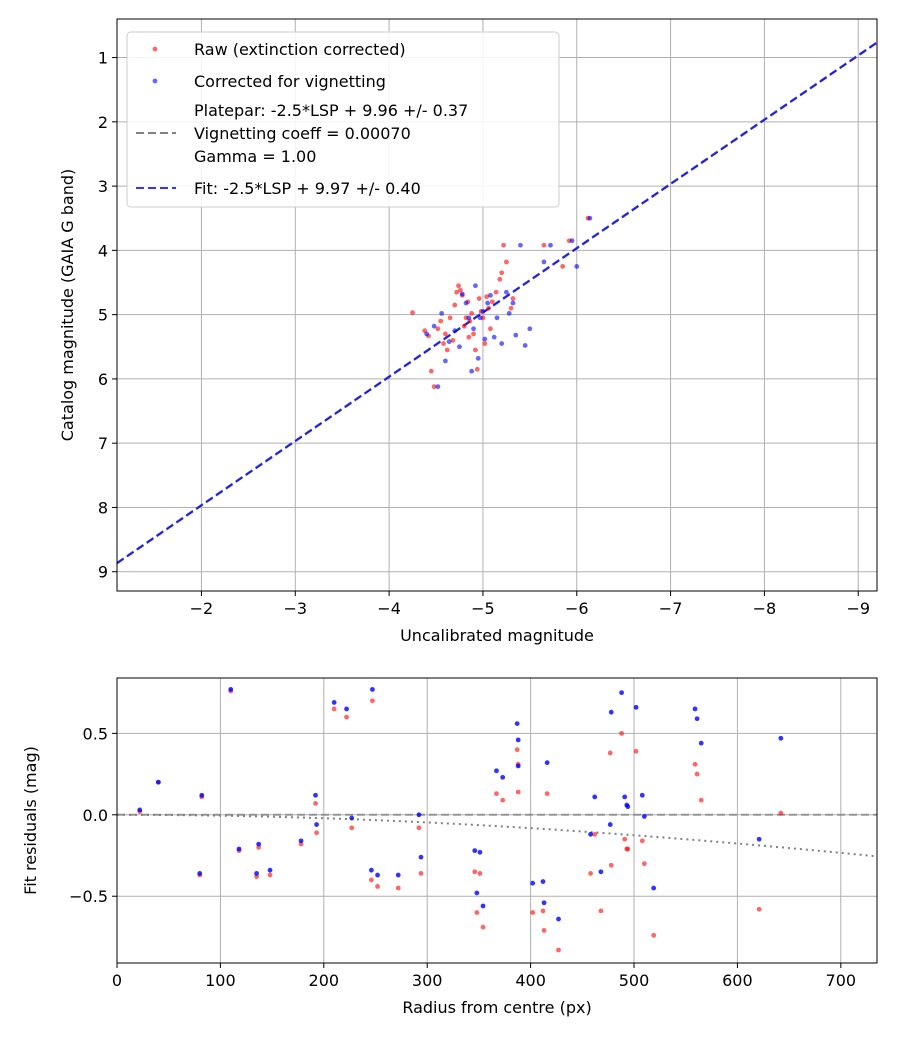  I want to click on x-tick-label: −7, so click(671, 608).